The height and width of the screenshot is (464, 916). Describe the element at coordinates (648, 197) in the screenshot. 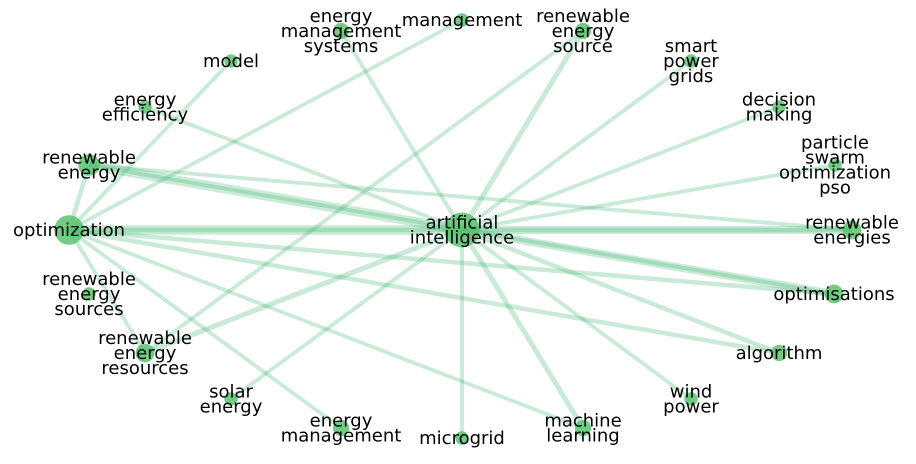

I see `edge-ai-pso` at that location.